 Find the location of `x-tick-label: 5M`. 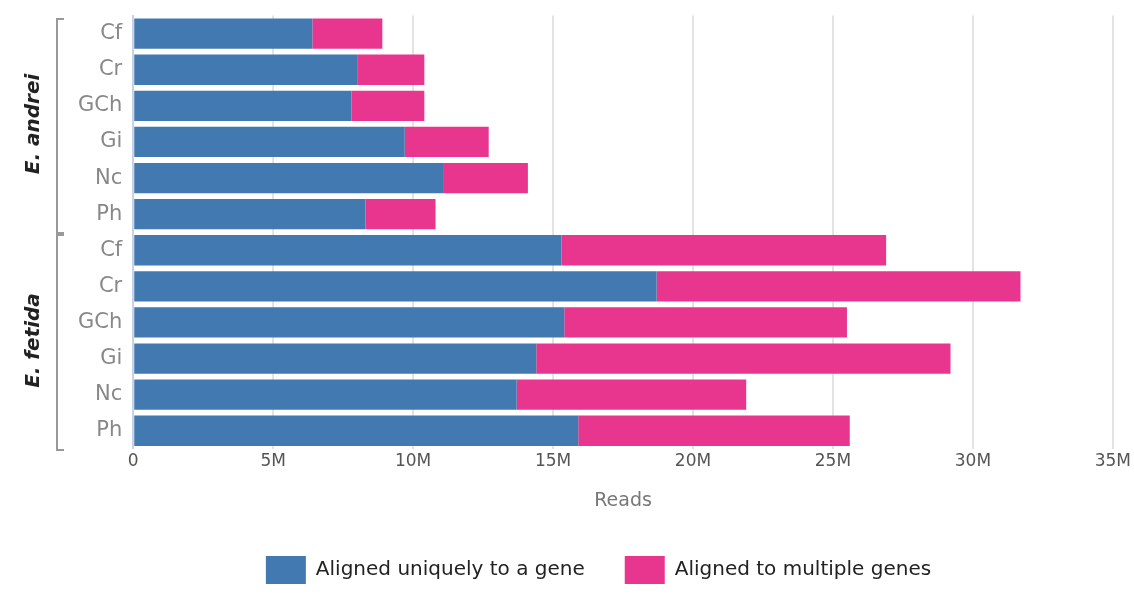

x-tick-label: 5M is located at coordinates (273, 460).